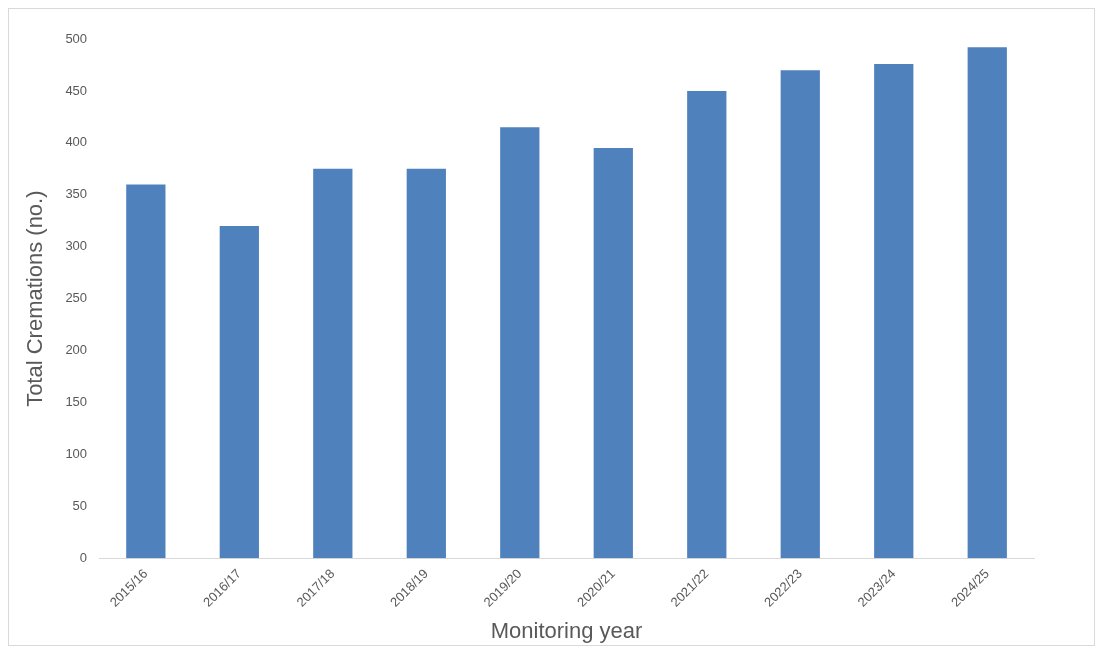 The width and height of the screenshot is (1101, 650). Describe the element at coordinates (566, 630) in the screenshot. I see `x-axis-title: Monitoring year` at that location.